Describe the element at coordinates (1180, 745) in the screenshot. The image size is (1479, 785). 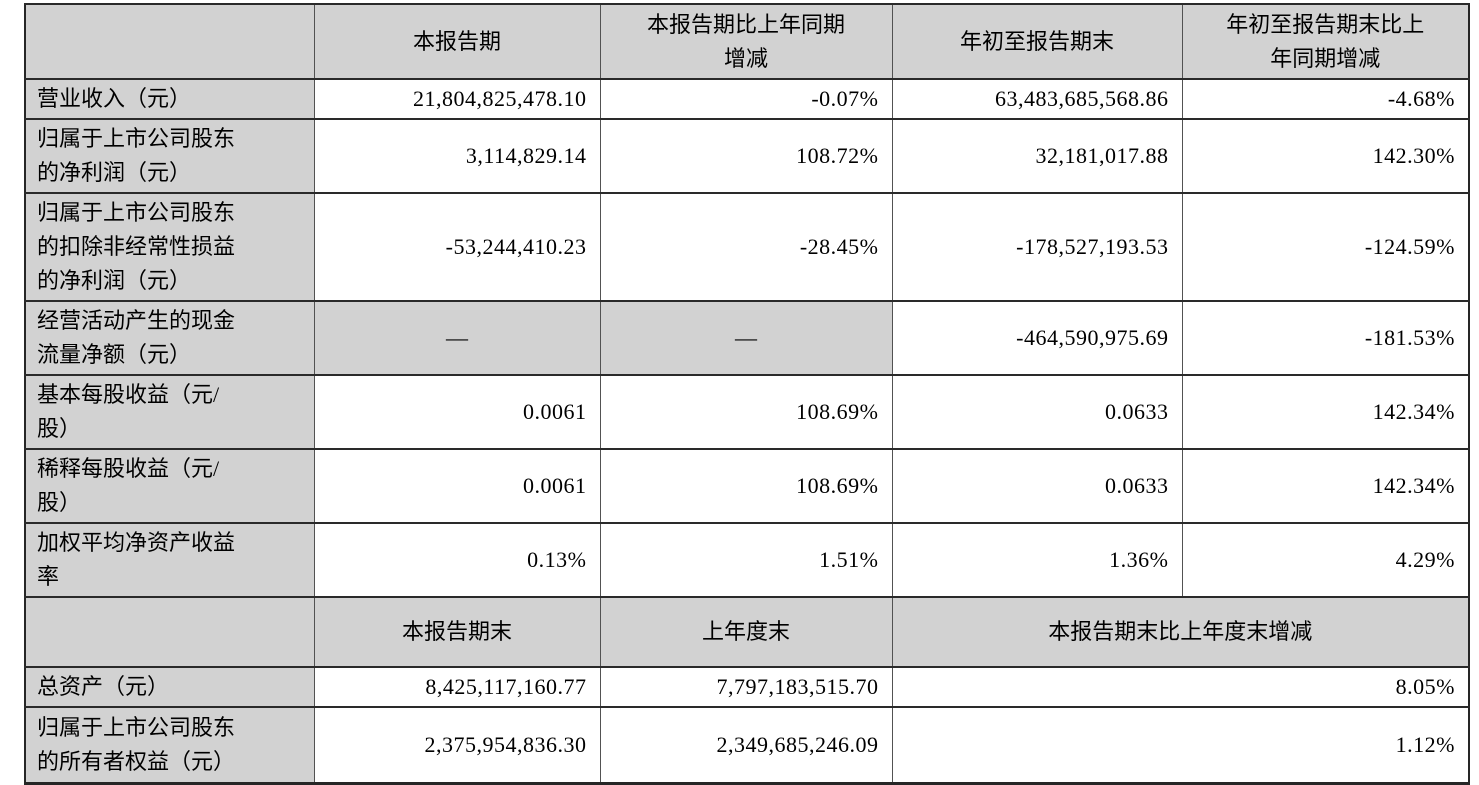
I see `value-cell-merged: 1.12%` at that location.